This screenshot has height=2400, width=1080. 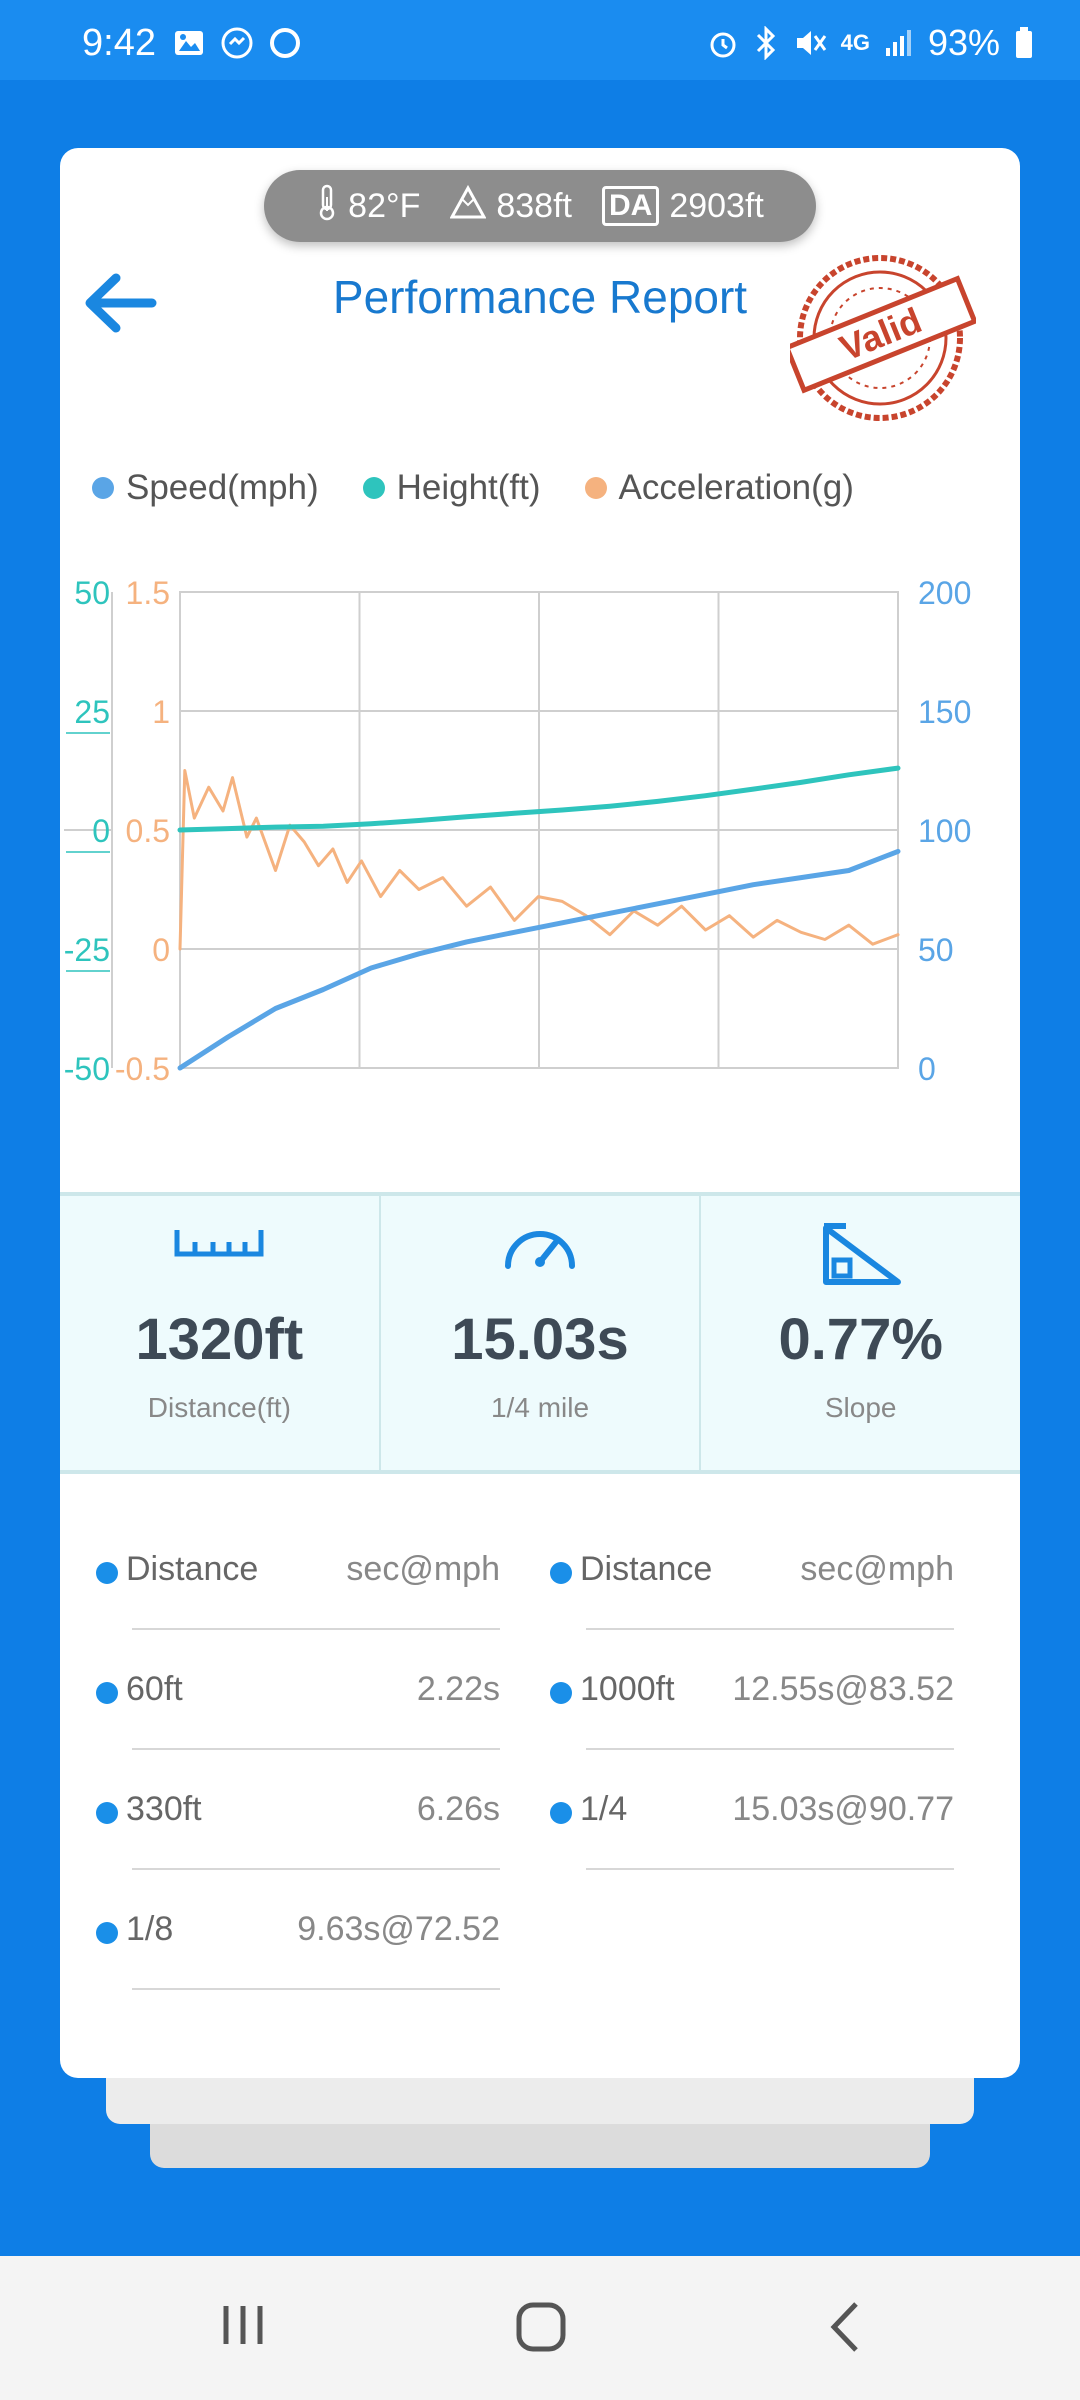 What do you see at coordinates (860, 1339) in the screenshot?
I see `stat-value: 0.77%` at bounding box center [860, 1339].